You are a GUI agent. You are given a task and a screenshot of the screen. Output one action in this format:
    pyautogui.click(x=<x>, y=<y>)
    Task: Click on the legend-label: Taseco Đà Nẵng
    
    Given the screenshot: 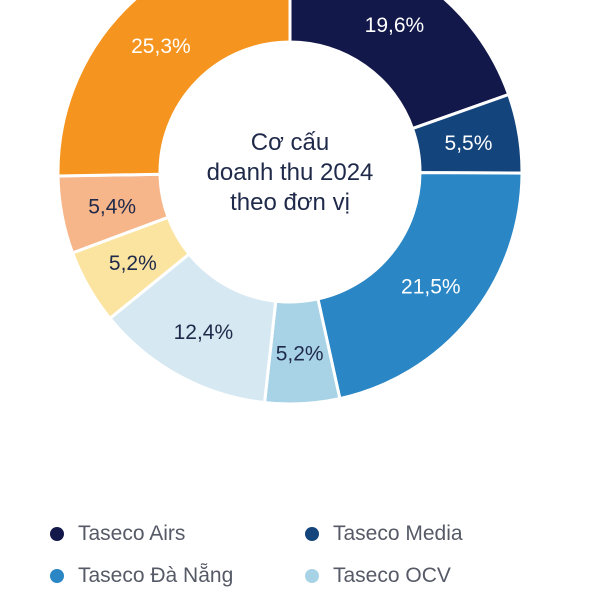 What is the action you would take?
    pyautogui.click(x=156, y=575)
    